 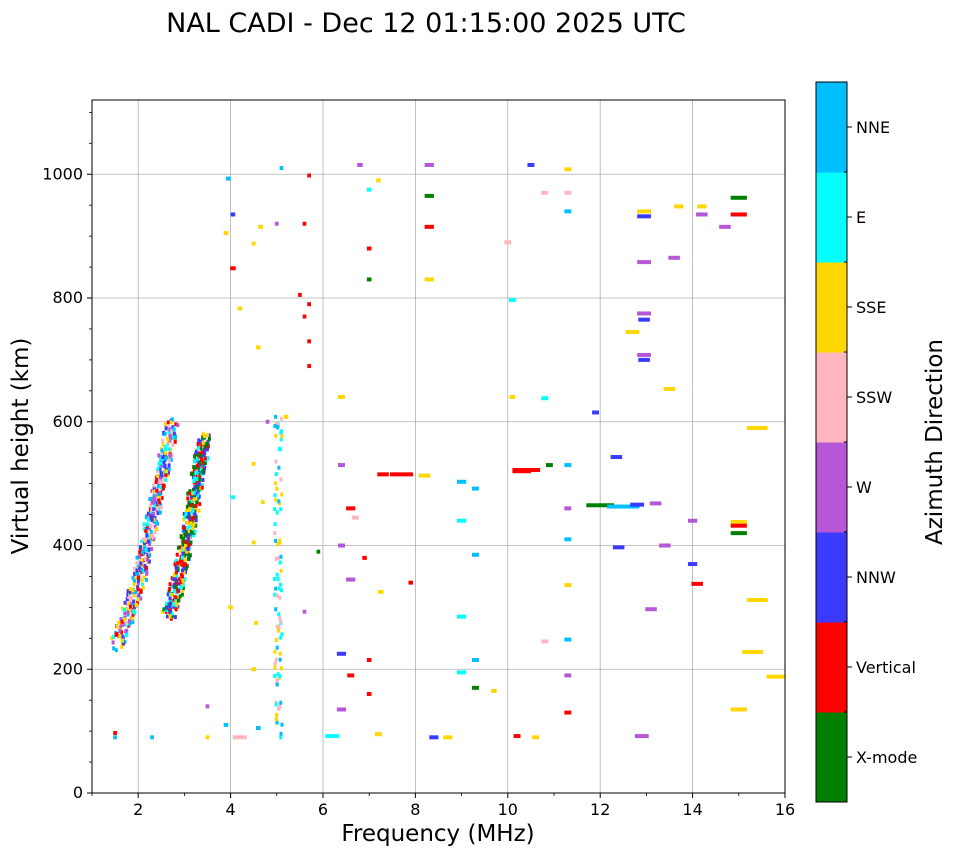 What do you see at coordinates (831, 577) in the screenshot?
I see `colorbar-swatch-nnw` at bounding box center [831, 577].